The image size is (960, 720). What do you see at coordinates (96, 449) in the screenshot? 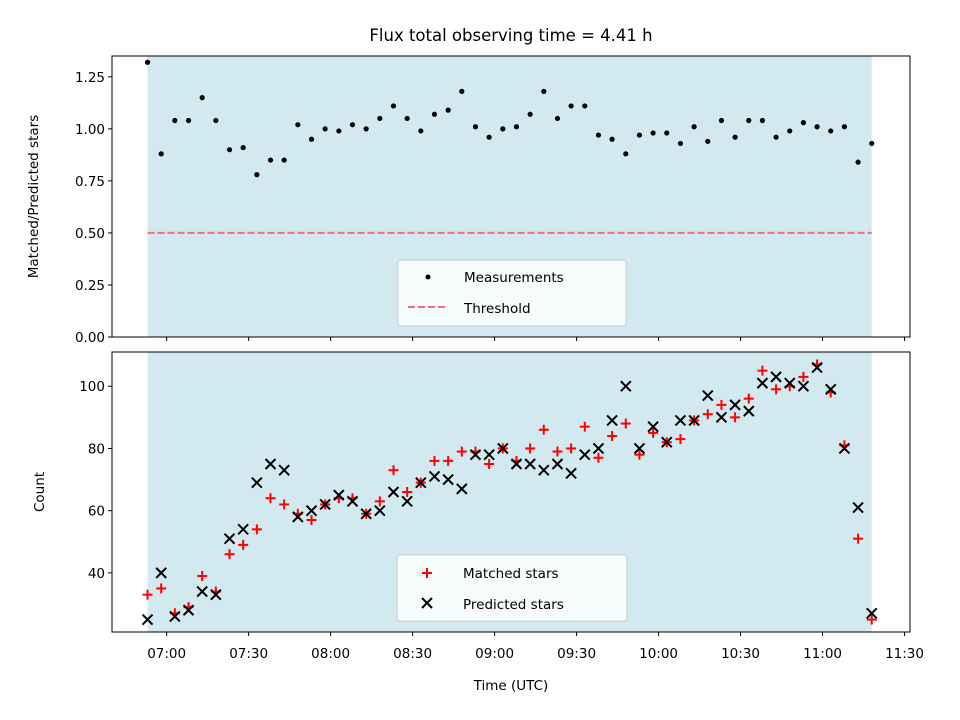
I see `y-tick-label: 80` at bounding box center [96, 449].